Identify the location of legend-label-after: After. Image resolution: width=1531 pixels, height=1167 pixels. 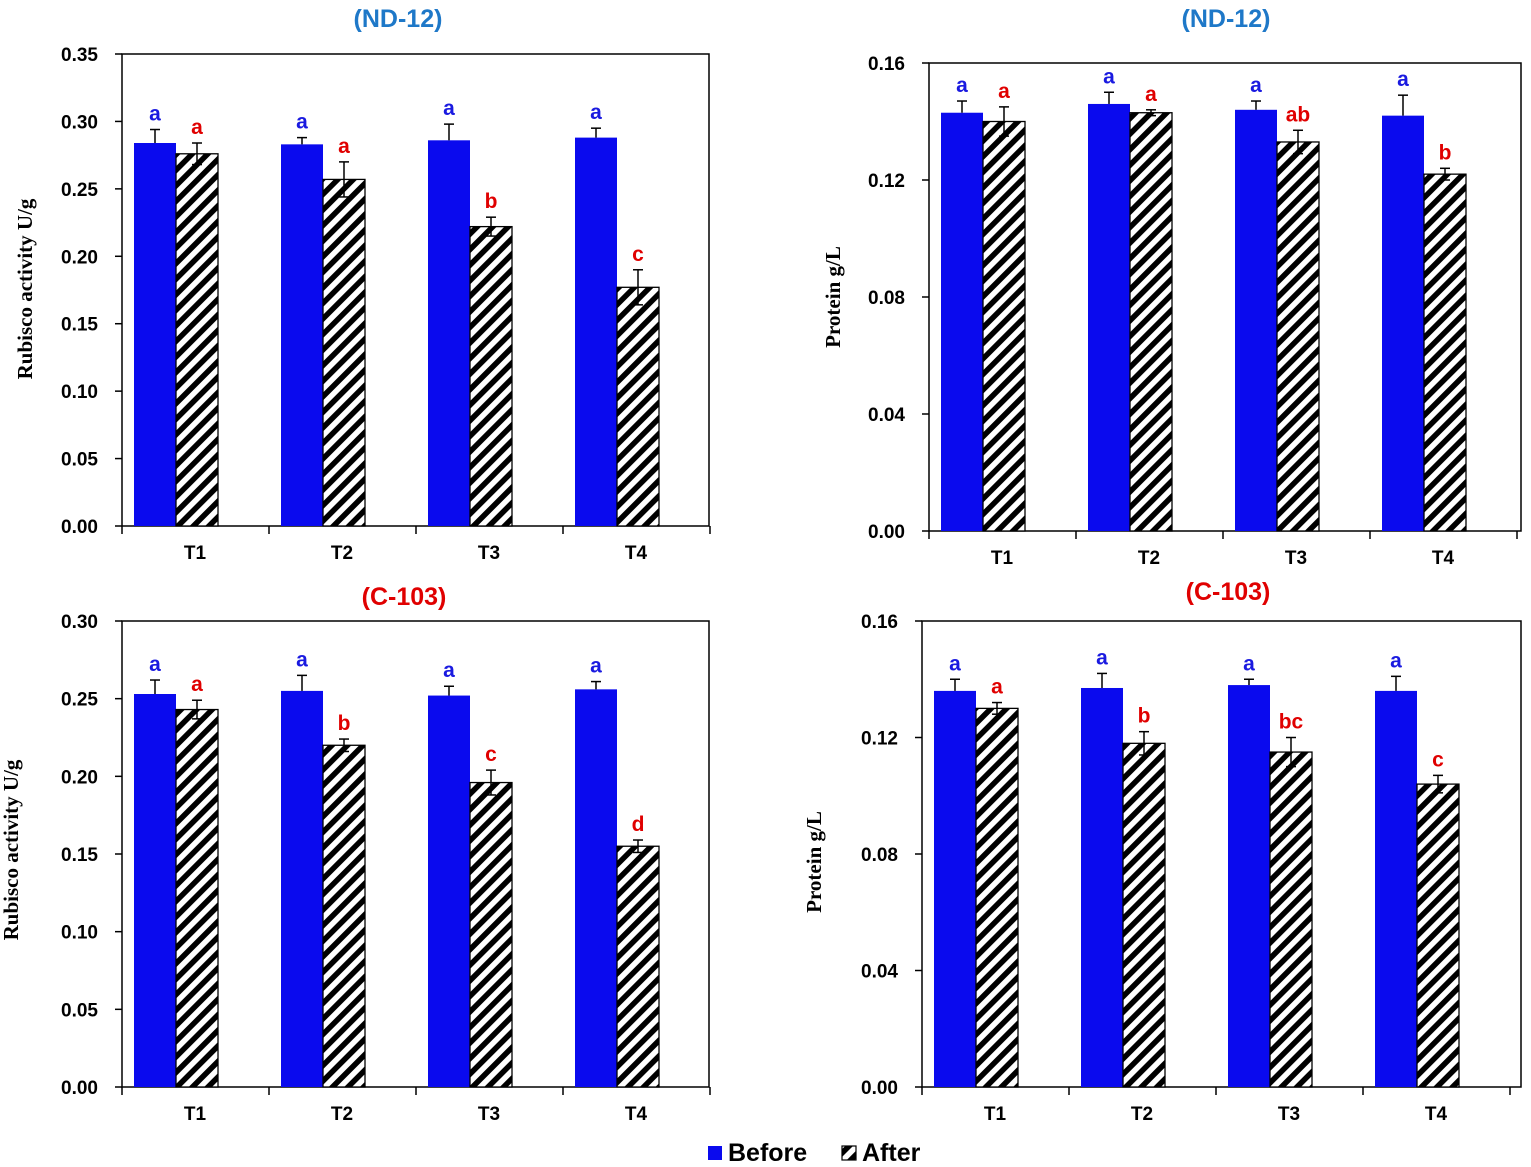
(891, 1153).